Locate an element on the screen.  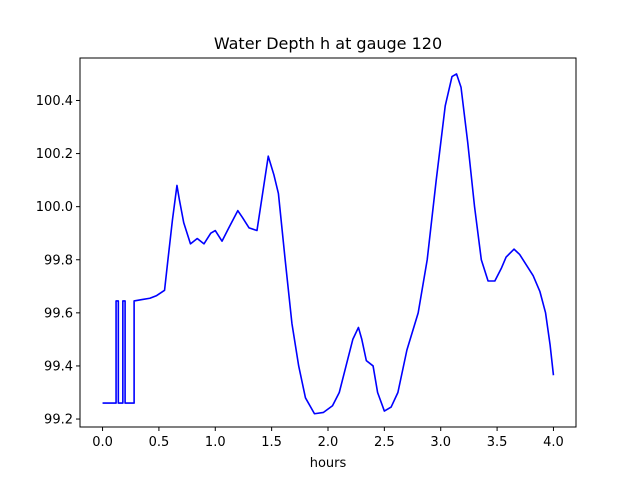
x-tick-label: 1.5 is located at coordinates (271, 442).